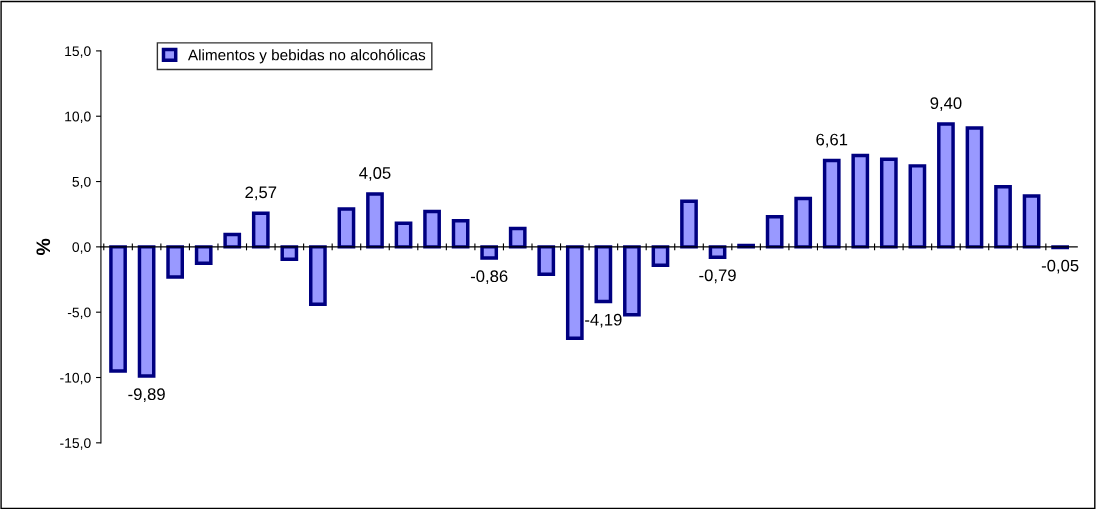 This screenshot has height=509, width=1097. What do you see at coordinates (1060, 266) in the screenshot?
I see `data-label: -0,05` at bounding box center [1060, 266].